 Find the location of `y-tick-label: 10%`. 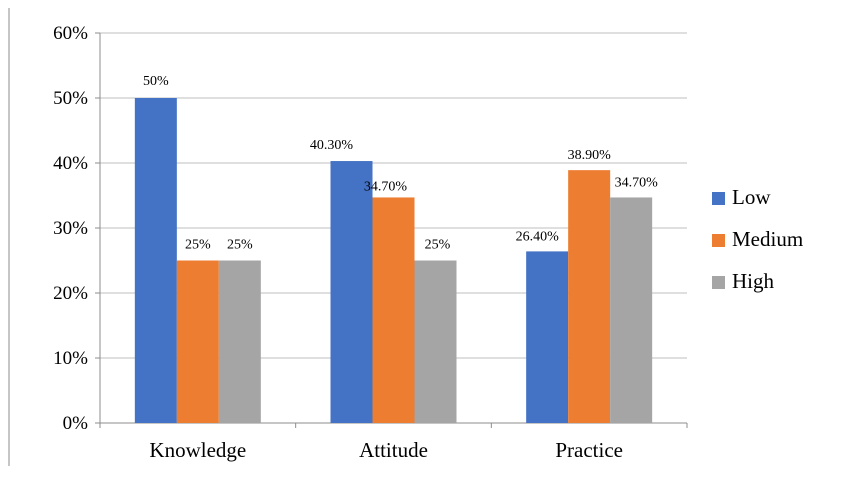

y-tick-label: 10% is located at coordinates (70, 358).